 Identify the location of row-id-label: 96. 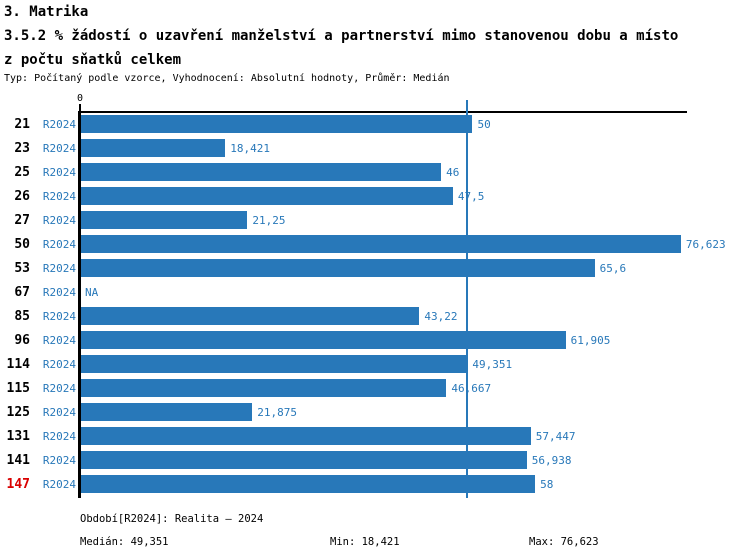
(22, 340).